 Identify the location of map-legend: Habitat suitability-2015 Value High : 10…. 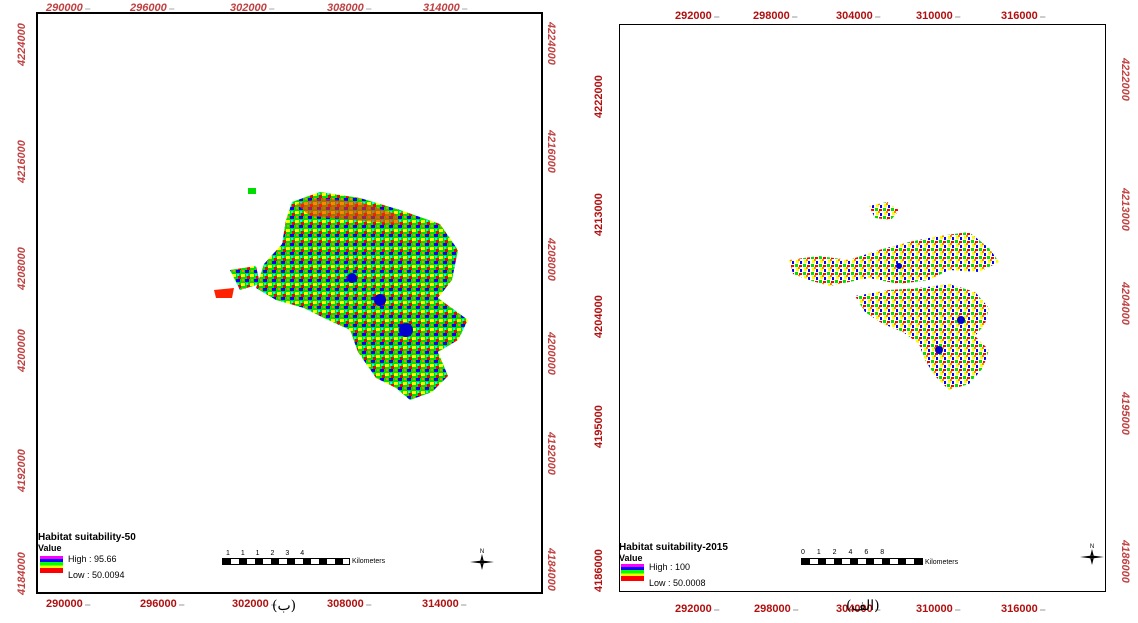
(699, 567).